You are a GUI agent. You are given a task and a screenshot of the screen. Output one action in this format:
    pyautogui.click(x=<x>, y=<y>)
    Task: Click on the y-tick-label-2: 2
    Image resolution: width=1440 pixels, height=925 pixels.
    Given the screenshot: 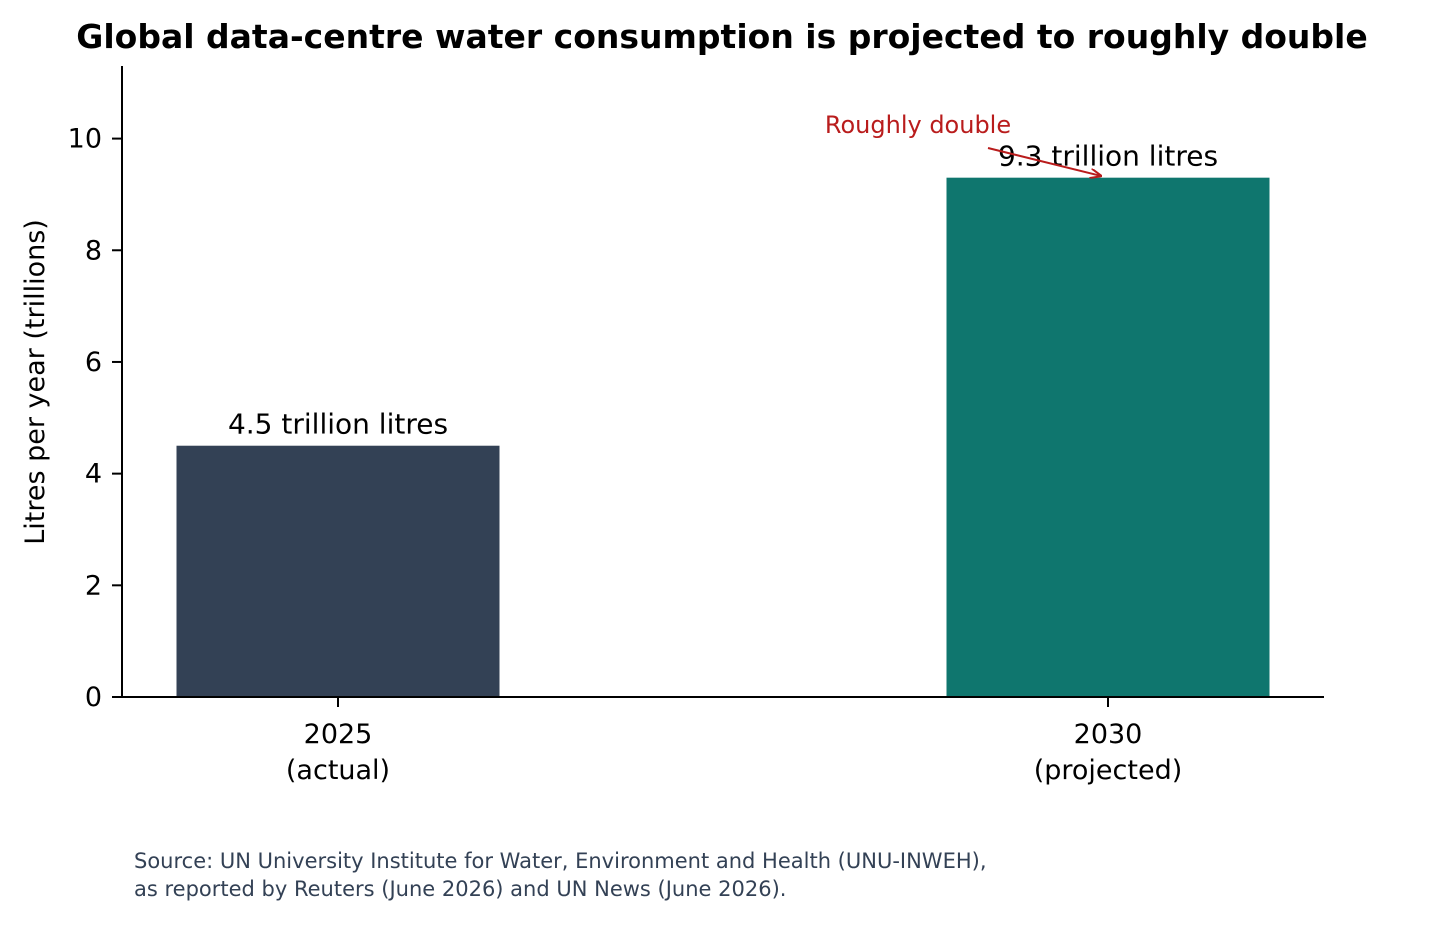 What is the action you would take?
    pyautogui.click(x=93, y=585)
    